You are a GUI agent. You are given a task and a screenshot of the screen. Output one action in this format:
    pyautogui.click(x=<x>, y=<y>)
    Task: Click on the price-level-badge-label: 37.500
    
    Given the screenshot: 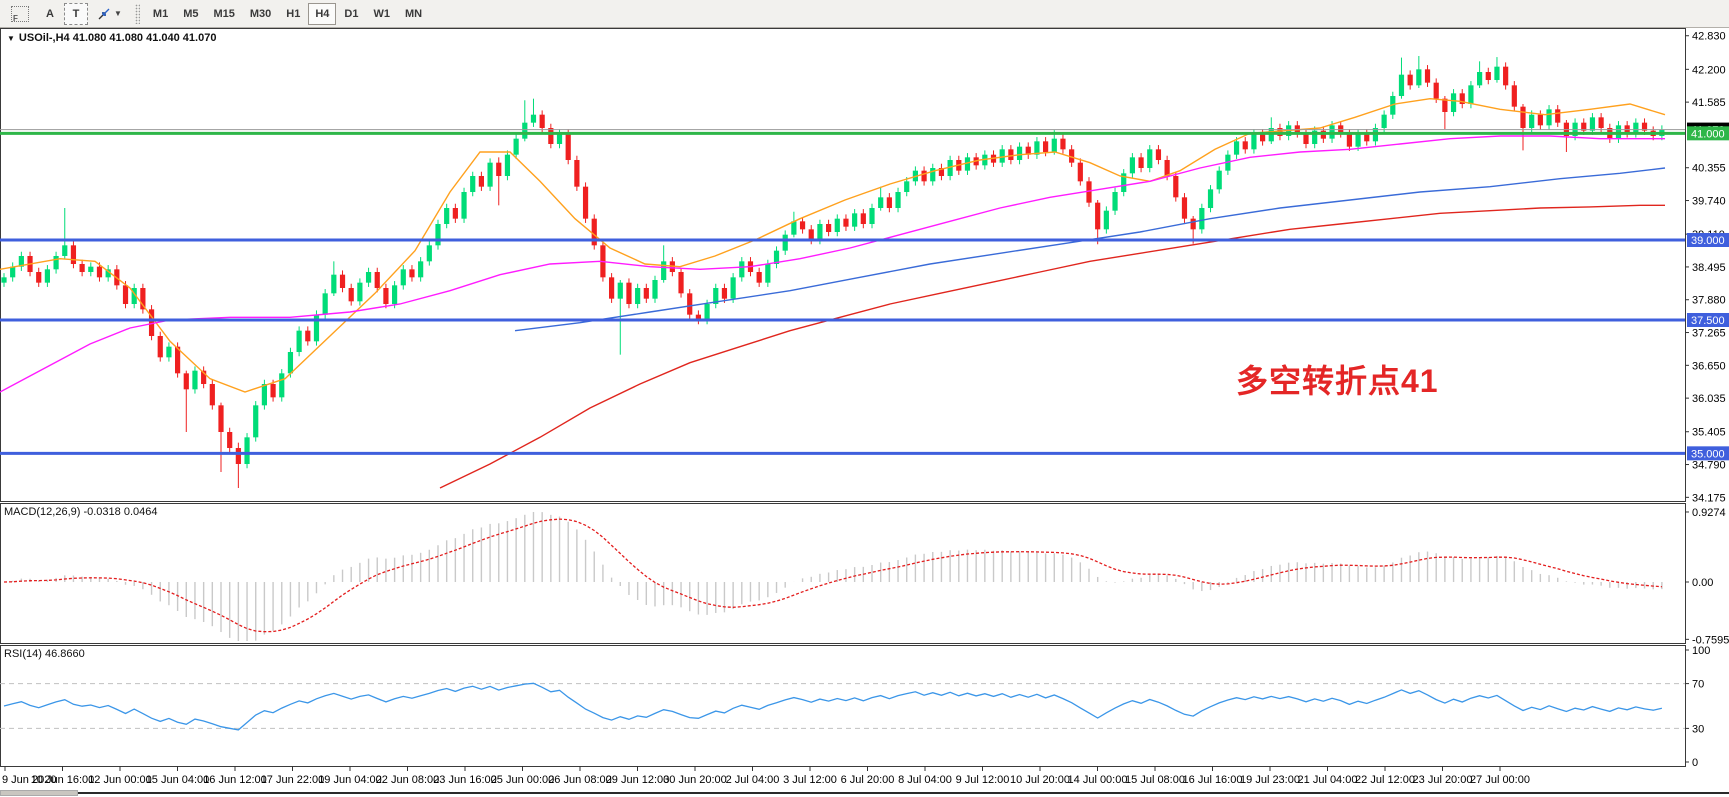 What is the action you would take?
    pyautogui.click(x=1708, y=321)
    